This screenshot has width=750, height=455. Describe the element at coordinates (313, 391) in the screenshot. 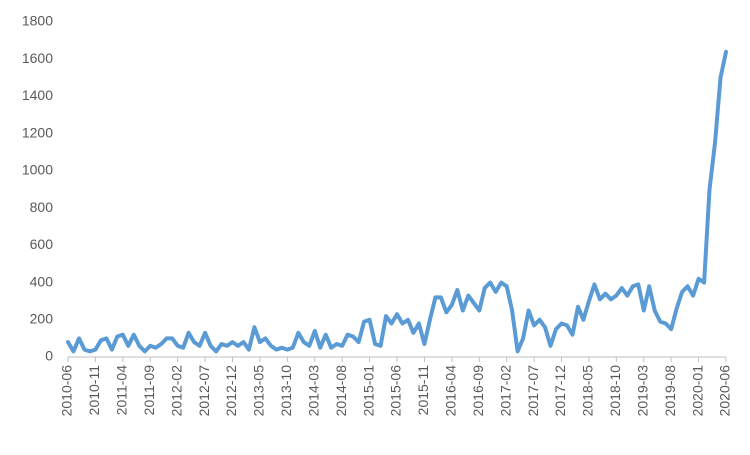

I see `x-tick-label: 2014-03` at that location.